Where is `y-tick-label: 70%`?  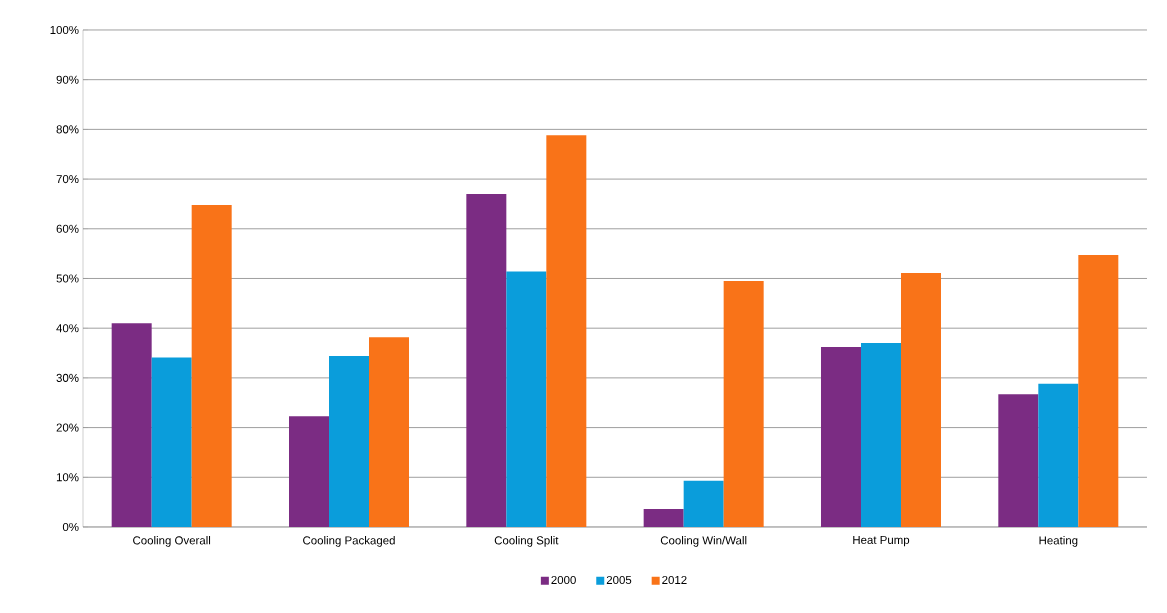 y-tick-label: 70% is located at coordinates (67, 179).